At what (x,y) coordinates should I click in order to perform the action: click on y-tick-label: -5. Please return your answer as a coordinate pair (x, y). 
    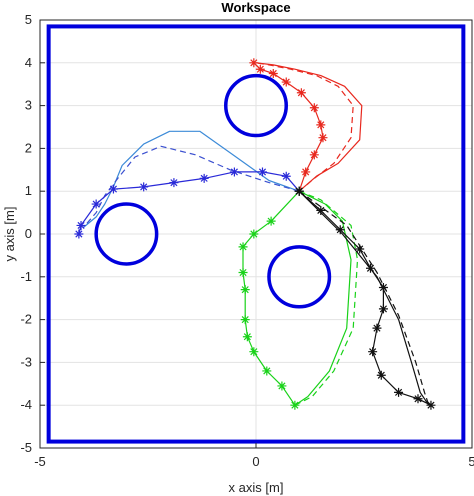
    Looking at the image, I should click on (26, 447).